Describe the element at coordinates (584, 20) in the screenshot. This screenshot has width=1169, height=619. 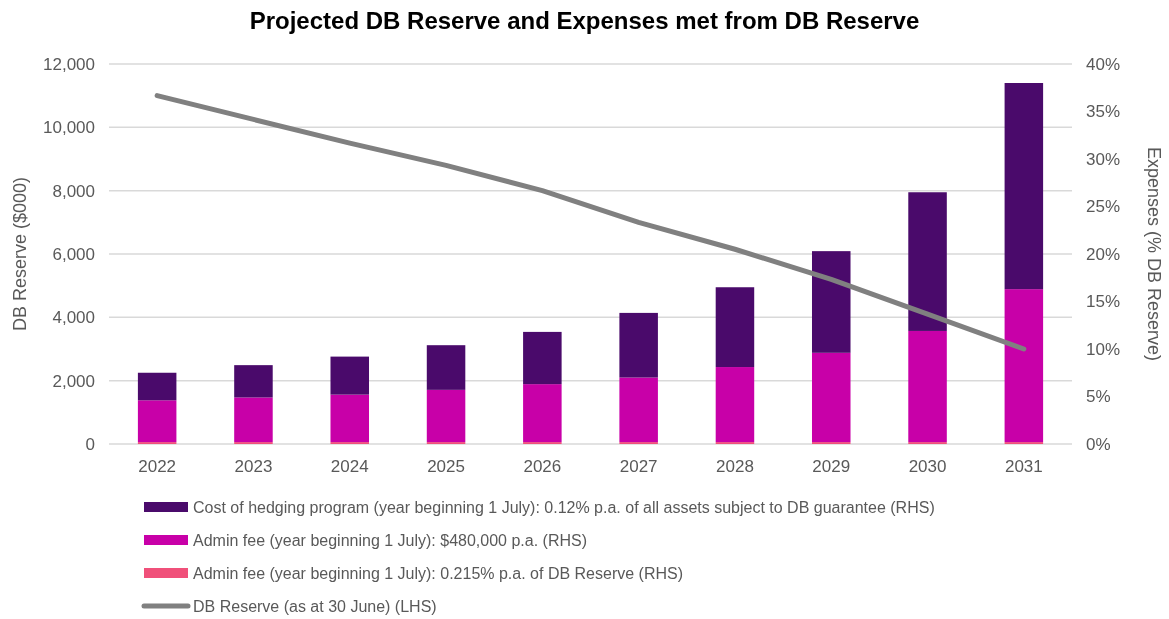
I see `chart-title: Projected DB Reserve and Expenses met from DB Reserve` at that location.